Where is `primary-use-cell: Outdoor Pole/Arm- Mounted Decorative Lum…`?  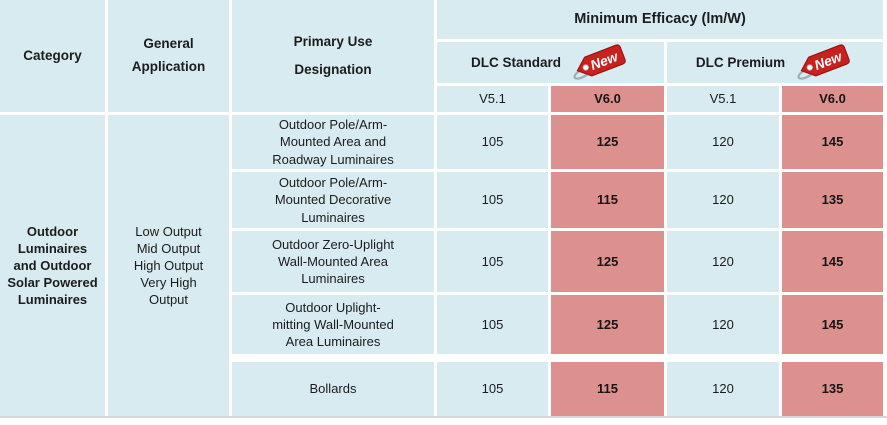
primary-use-cell: Outdoor Pole/Arm- Mounted Decorative Lum… is located at coordinates (333, 200).